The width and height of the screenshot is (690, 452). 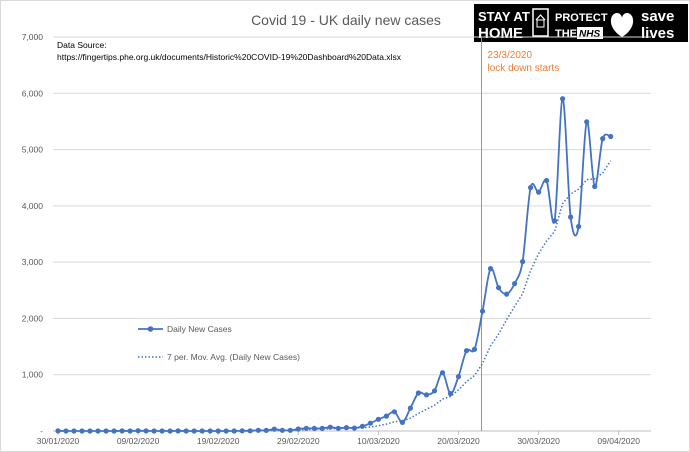 I want to click on y-tick-label: -, so click(x=41, y=431).